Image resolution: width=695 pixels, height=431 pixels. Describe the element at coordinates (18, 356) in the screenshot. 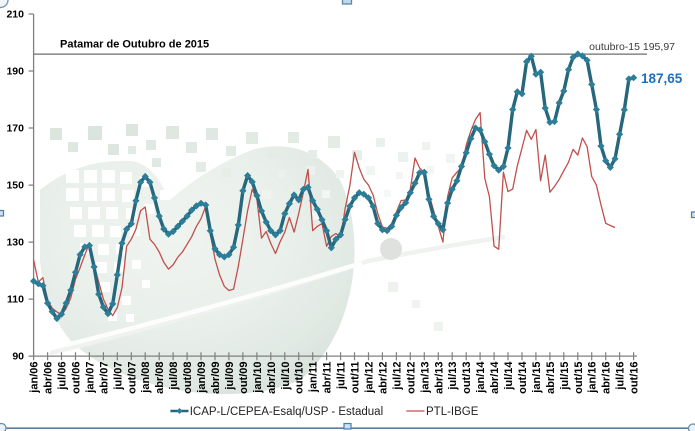

I see `svg-text: 90` at that location.